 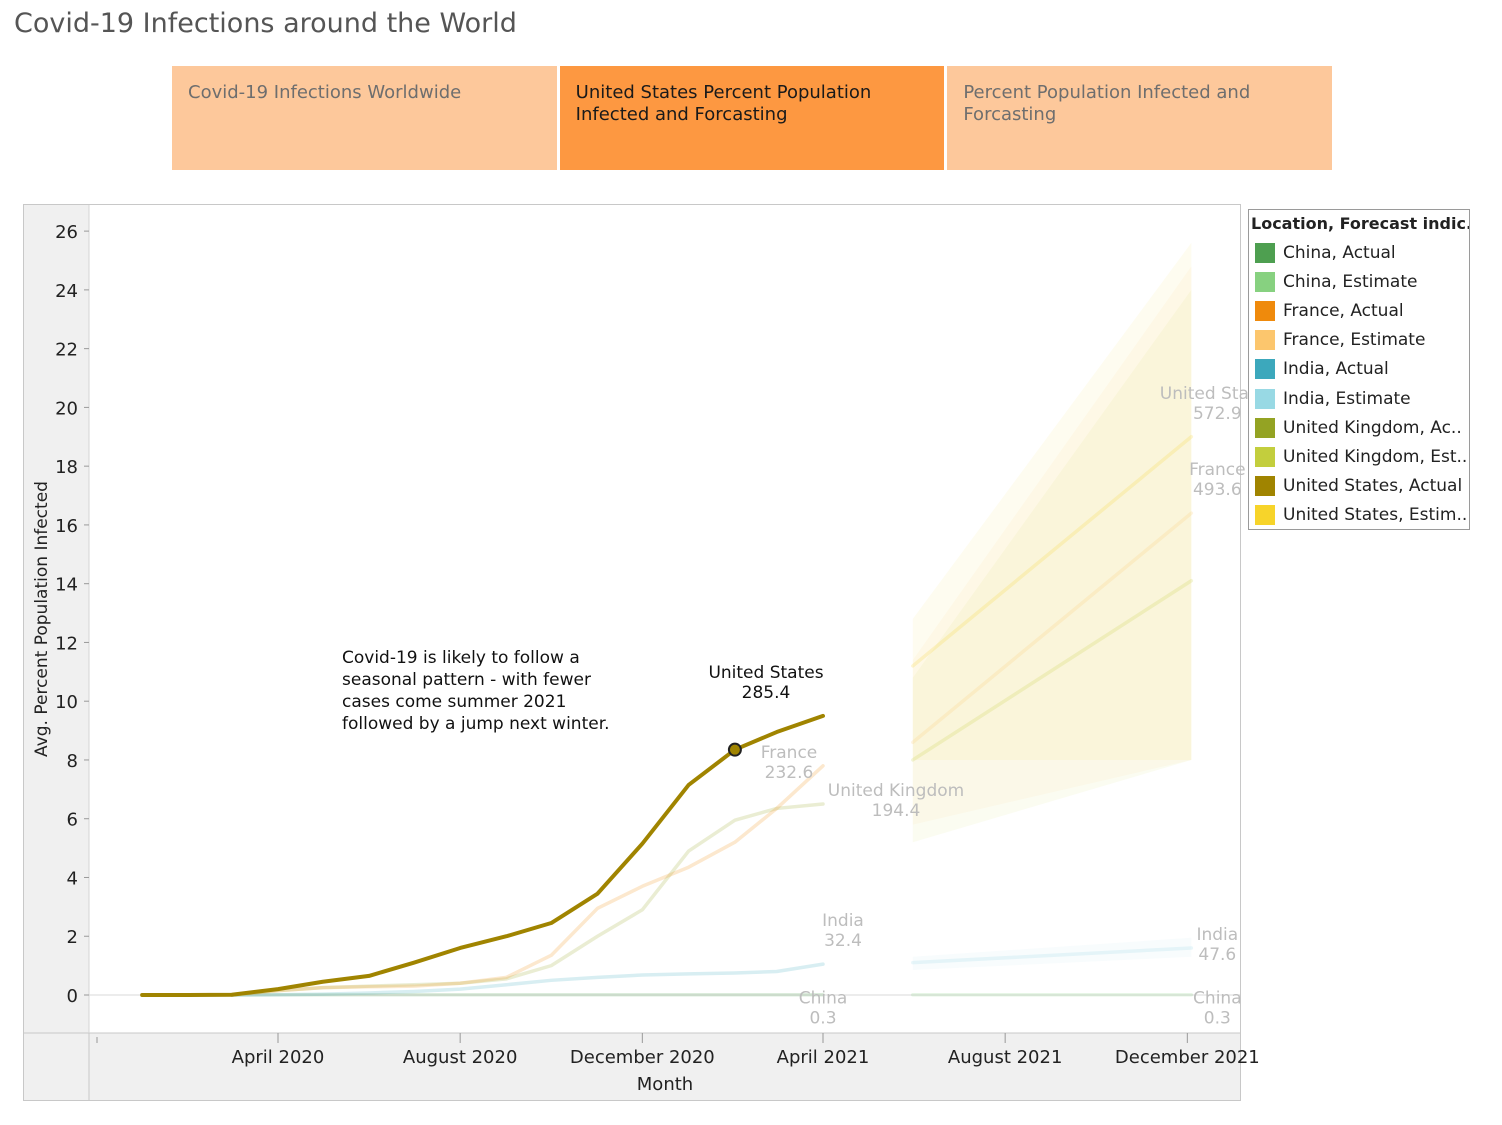 I want to click on china-actual-end-label: China 0.3, so click(x=823, y=1009).